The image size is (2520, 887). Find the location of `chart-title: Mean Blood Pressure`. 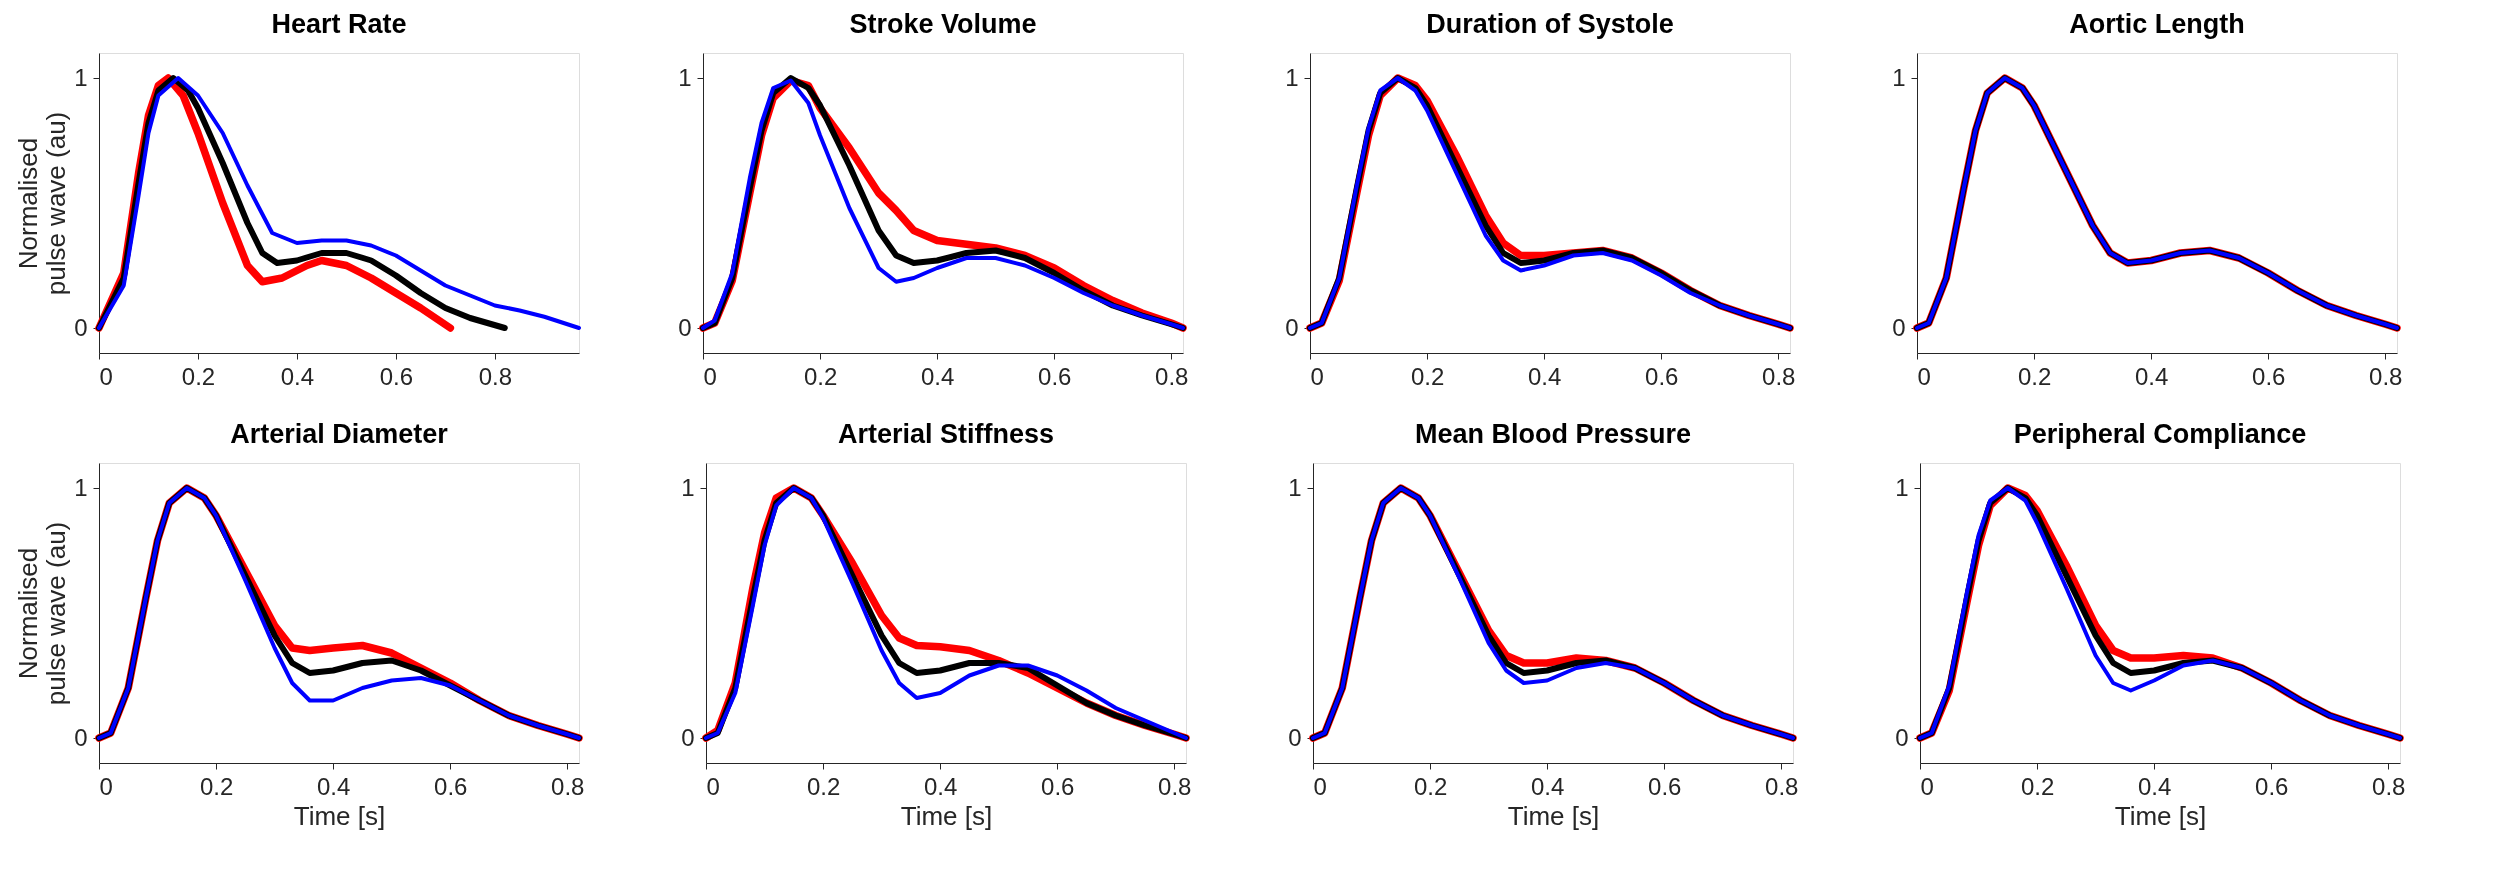

chart-title: Mean Blood Pressure is located at coordinates (1553, 434).